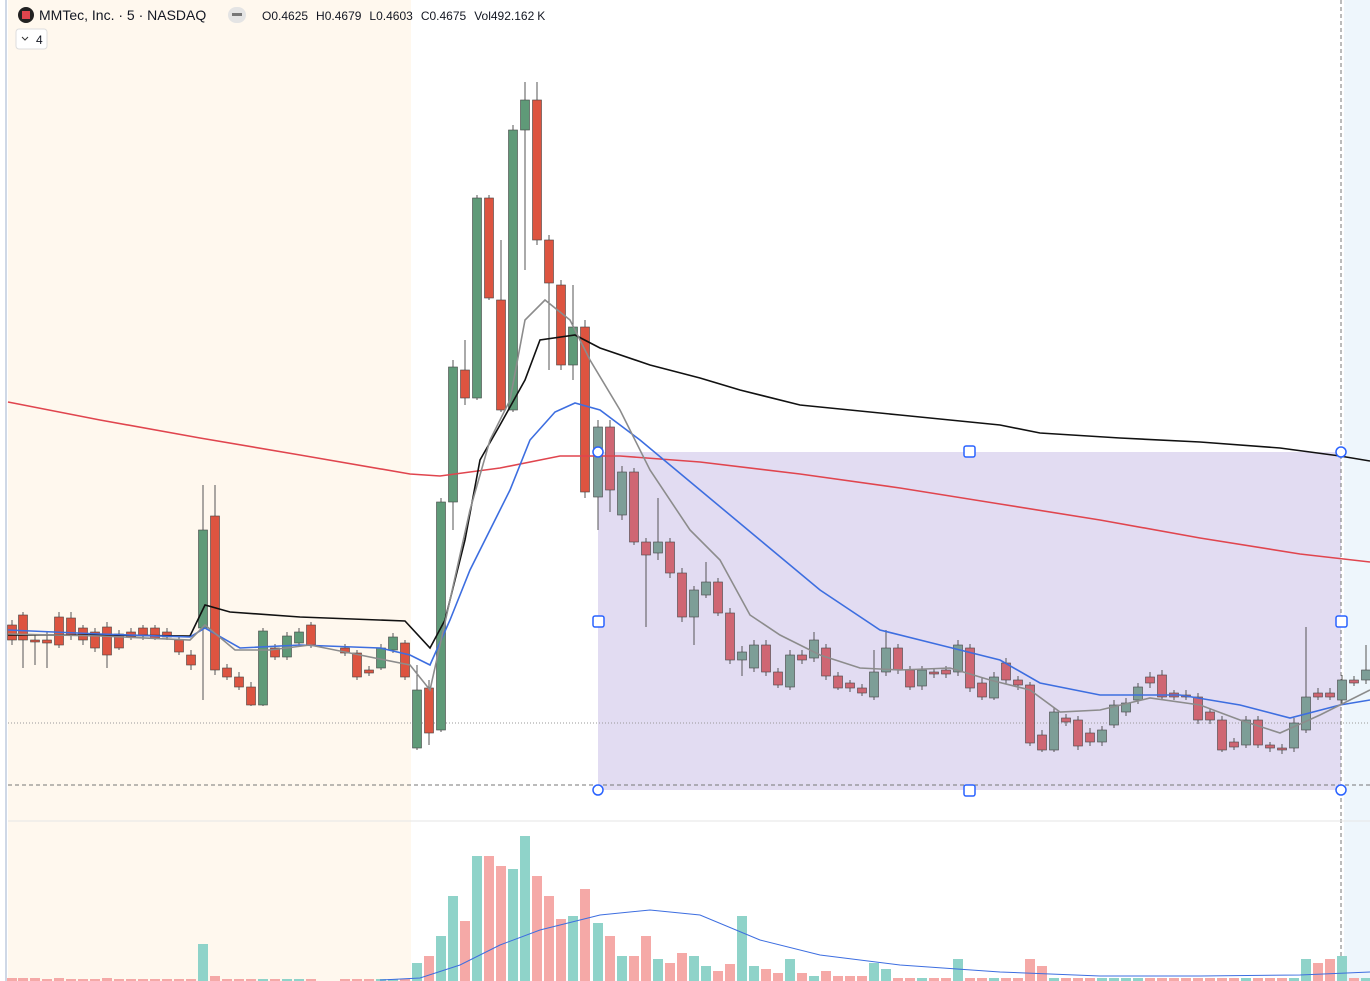  Describe the element at coordinates (447, 16) in the screenshot. I see `close-value: 0.4675` at that location.